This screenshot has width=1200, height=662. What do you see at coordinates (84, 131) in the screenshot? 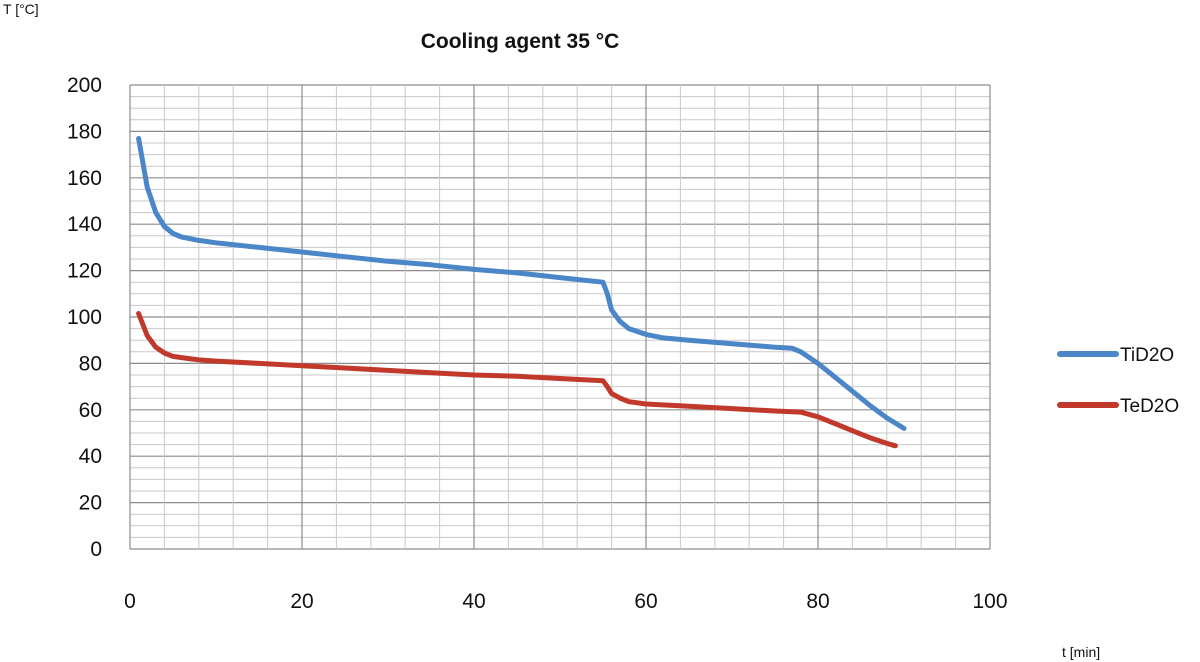
I see `y-tick-label: 180` at bounding box center [84, 131].